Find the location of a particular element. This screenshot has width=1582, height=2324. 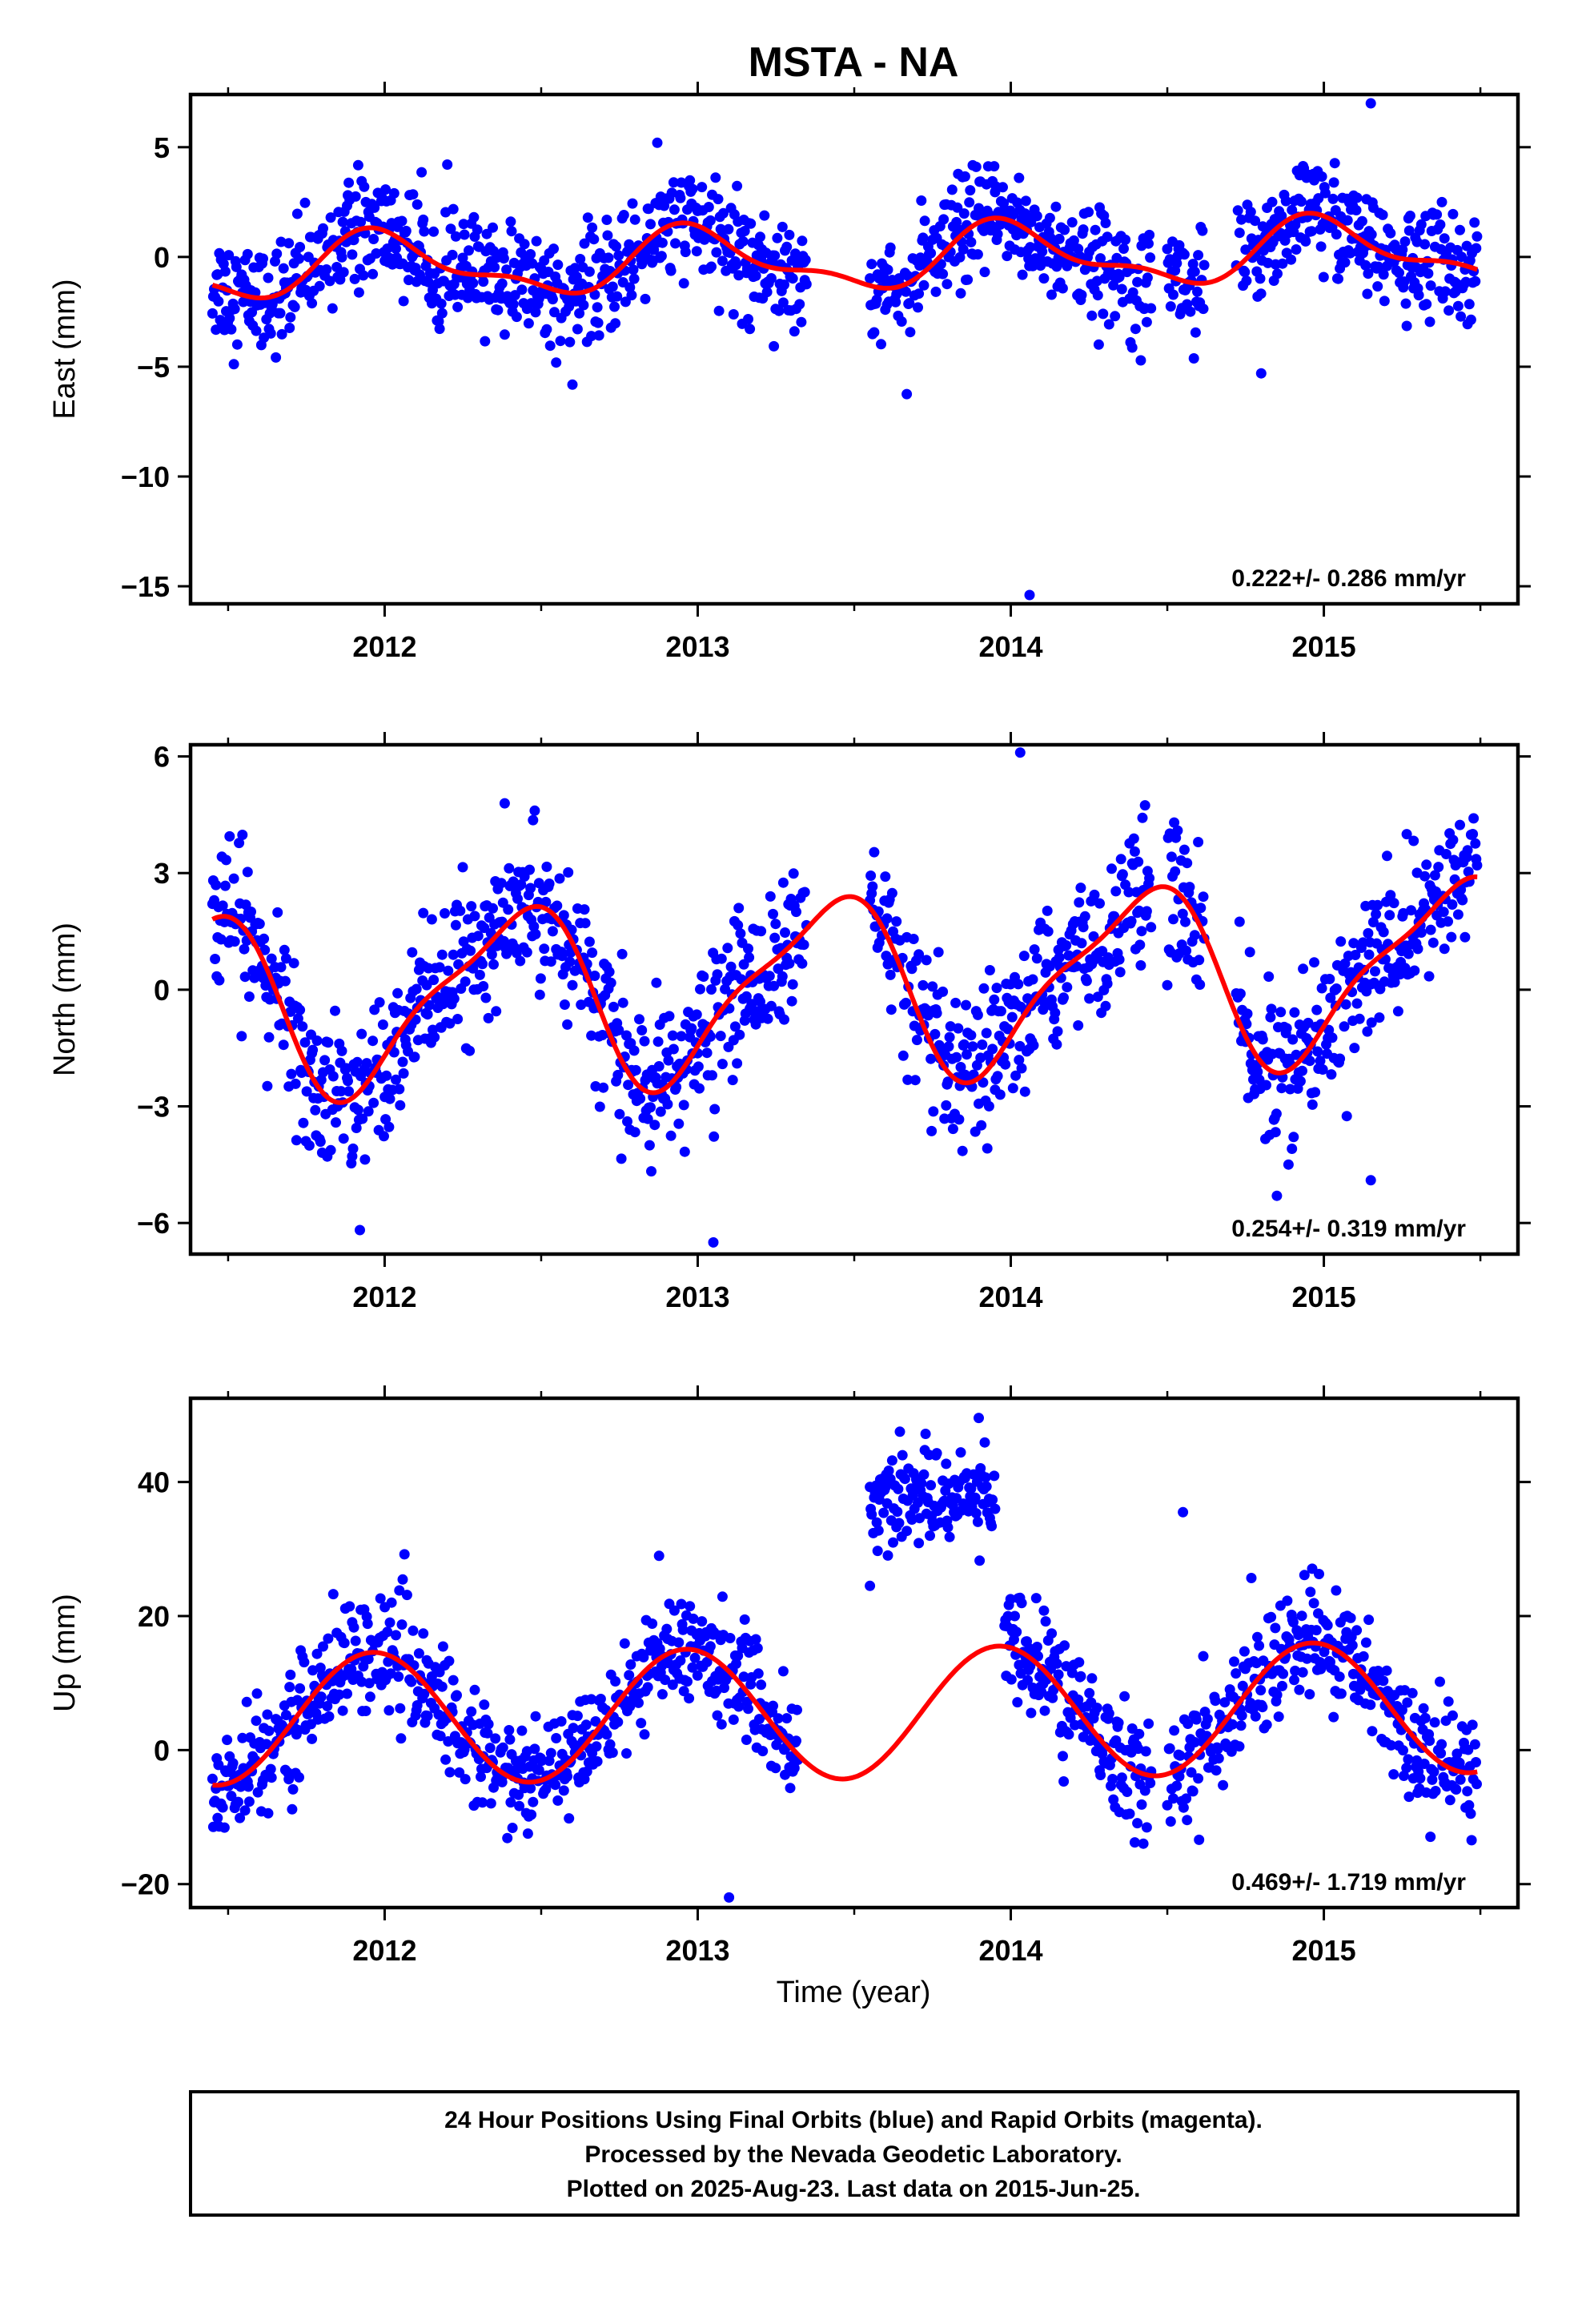

east-y-axis-label: East (mm) is located at coordinates (65, 349).